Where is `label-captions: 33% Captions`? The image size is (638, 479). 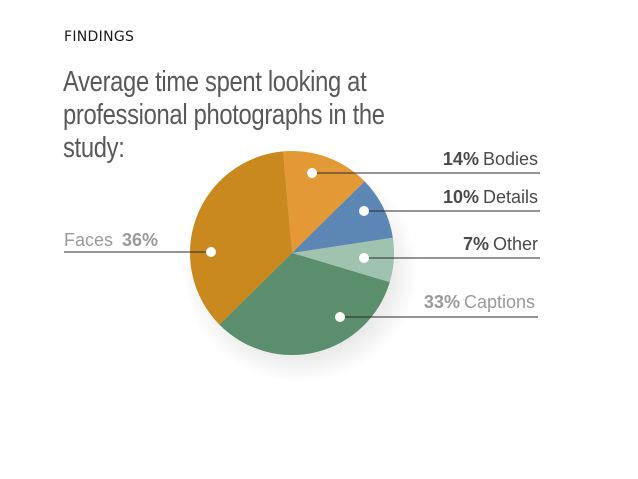 label-captions: 33% Captions is located at coordinates (479, 302).